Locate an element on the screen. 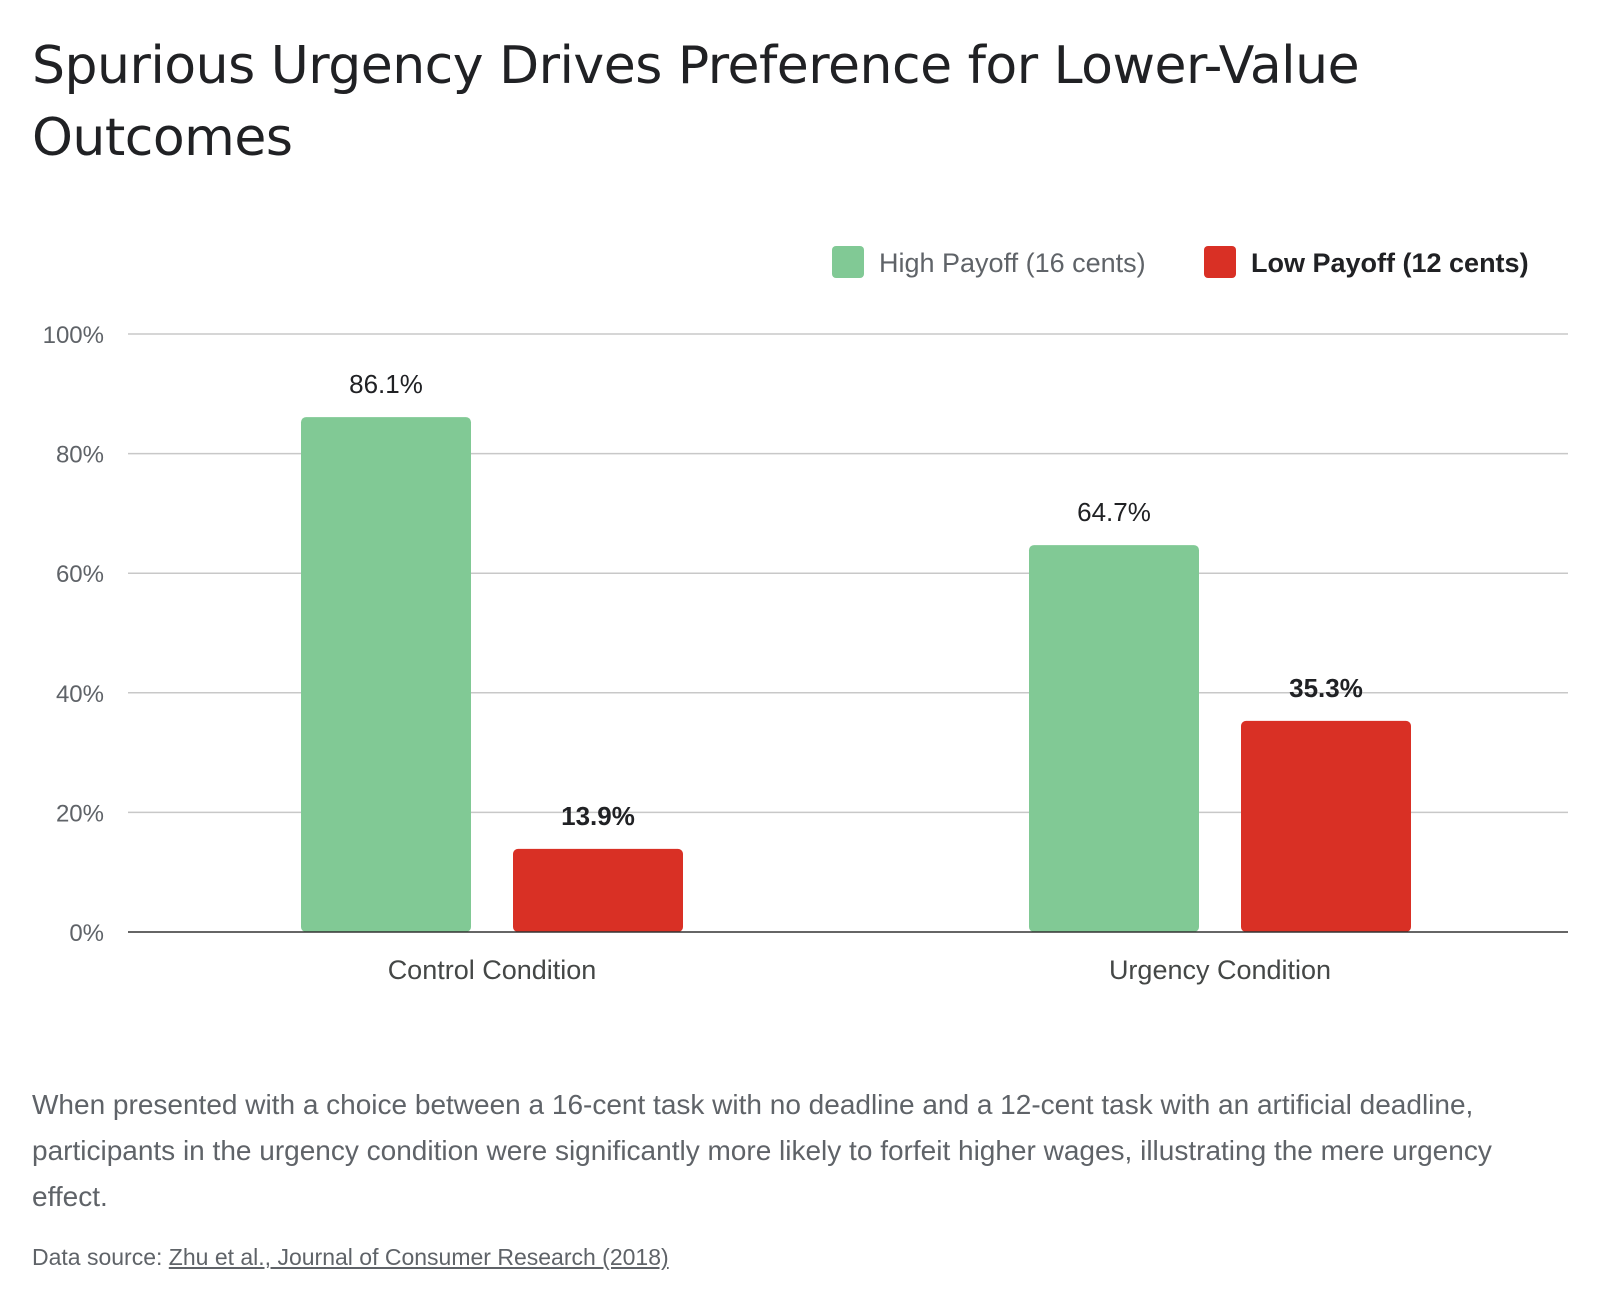 The height and width of the screenshot is (1302, 1600). x-tick-label: Urgency Condition is located at coordinates (1220, 970).